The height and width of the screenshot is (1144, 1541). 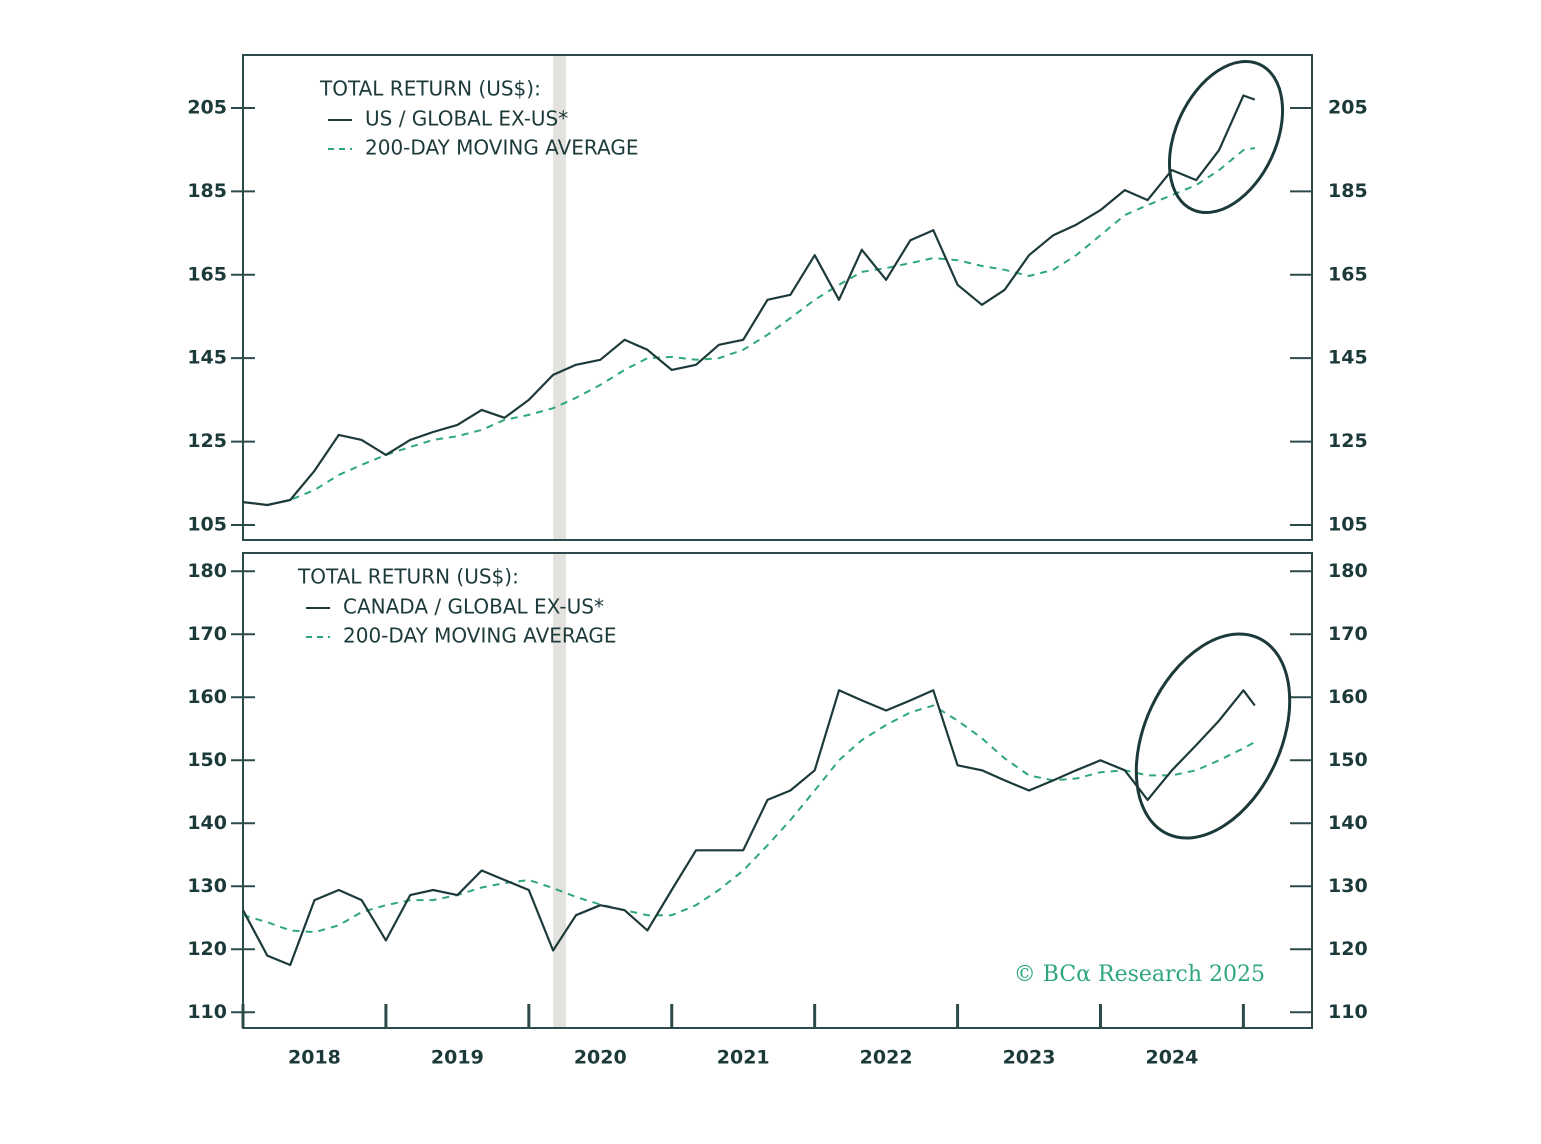 I want to click on y-tick-label: 165, so click(x=207, y=274).